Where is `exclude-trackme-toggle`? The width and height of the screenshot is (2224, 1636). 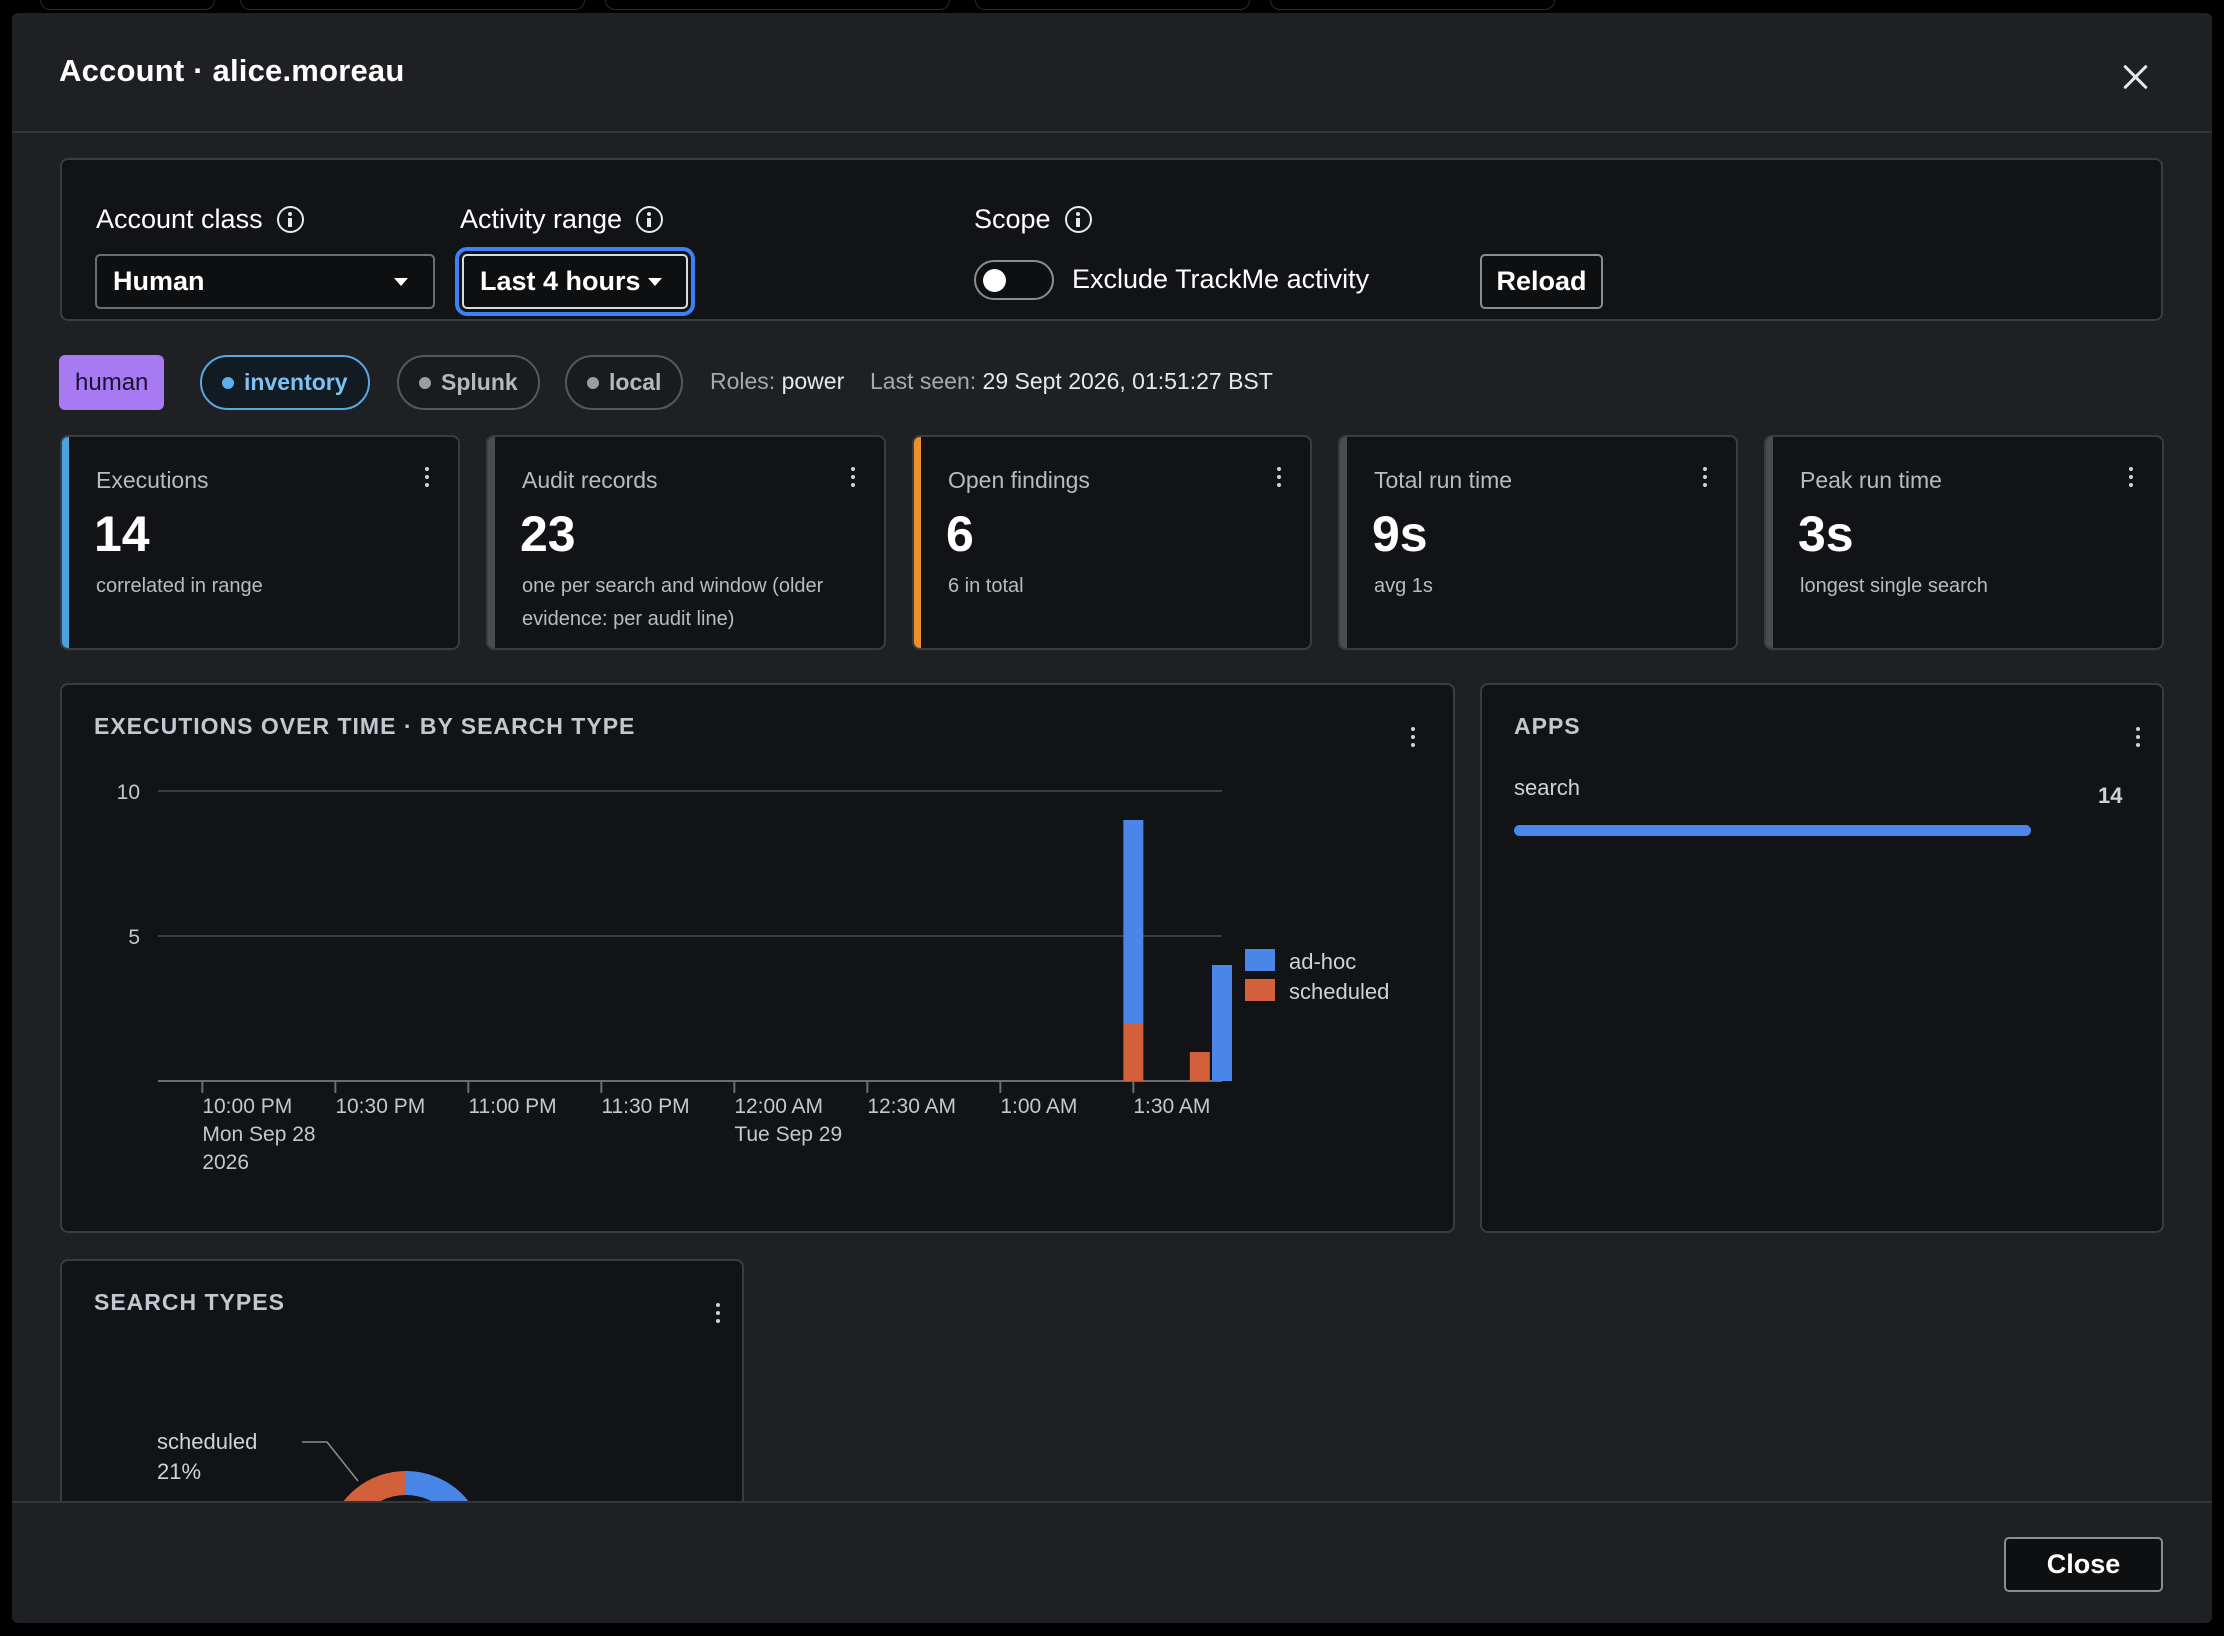
exclude-trackme-toggle is located at coordinates (1014, 280).